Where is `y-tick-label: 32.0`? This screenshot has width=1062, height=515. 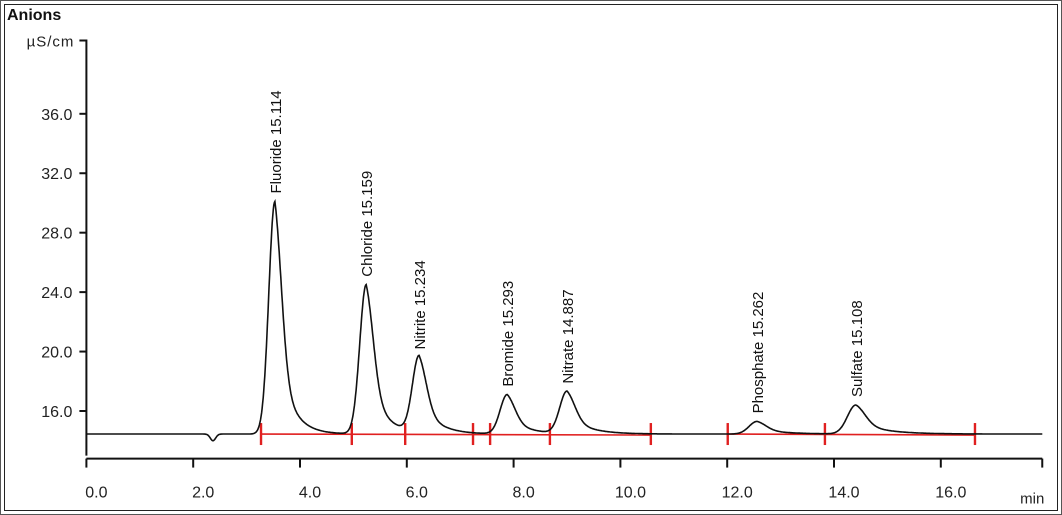 y-tick-label: 32.0 is located at coordinates (56, 174).